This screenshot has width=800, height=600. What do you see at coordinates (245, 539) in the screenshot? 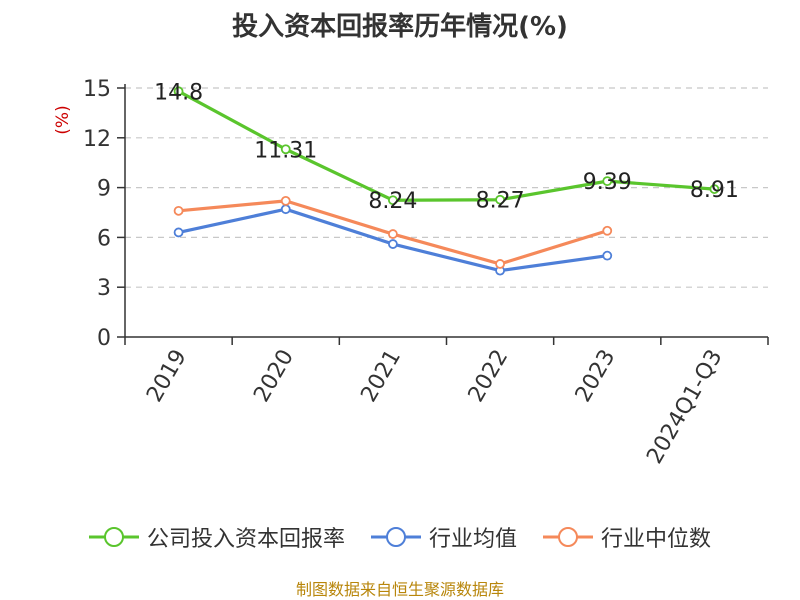
I see `legend-label: 公司投入资本回报率` at bounding box center [245, 539].